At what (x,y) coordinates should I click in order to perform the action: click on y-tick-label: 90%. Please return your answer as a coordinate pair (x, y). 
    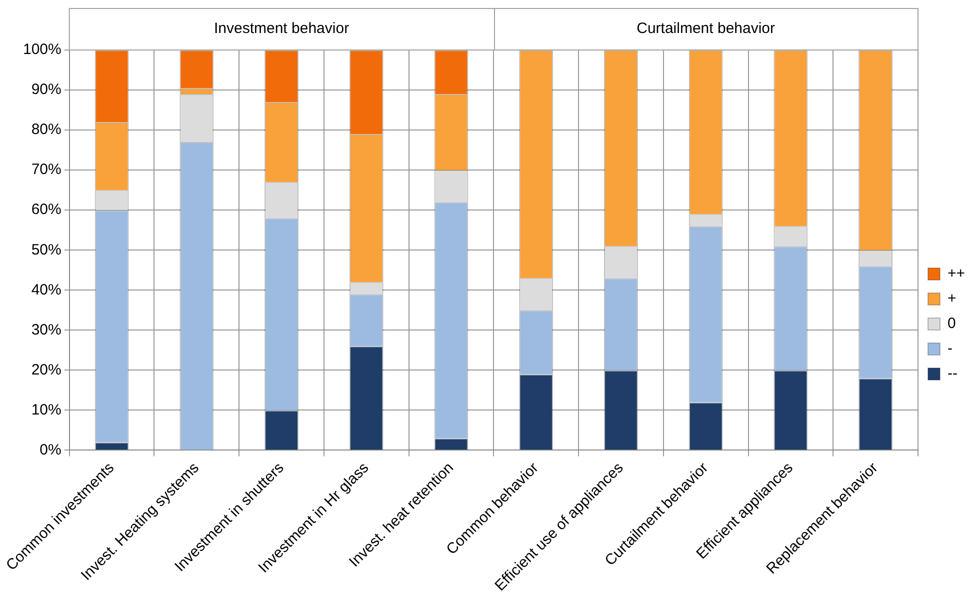
    Looking at the image, I should click on (46, 89).